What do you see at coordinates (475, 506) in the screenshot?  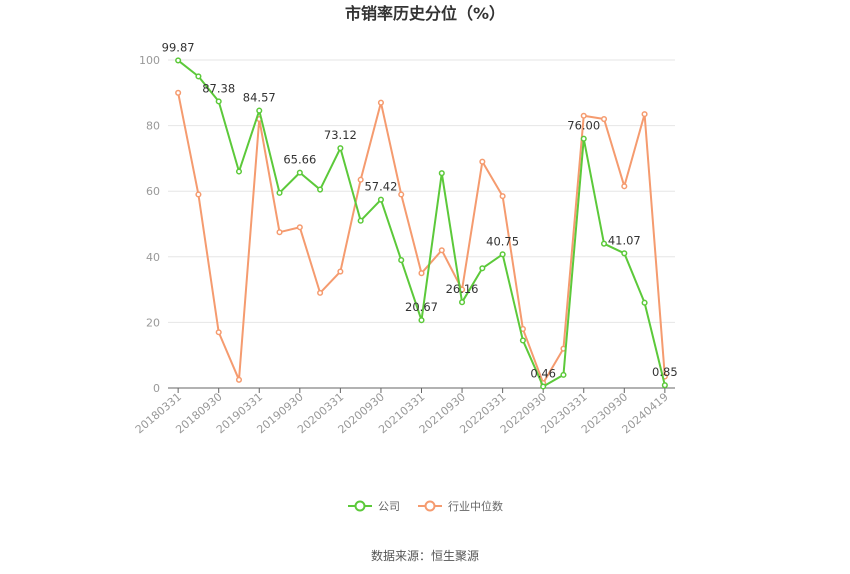 I see `legend-label: 行业中位数` at bounding box center [475, 506].